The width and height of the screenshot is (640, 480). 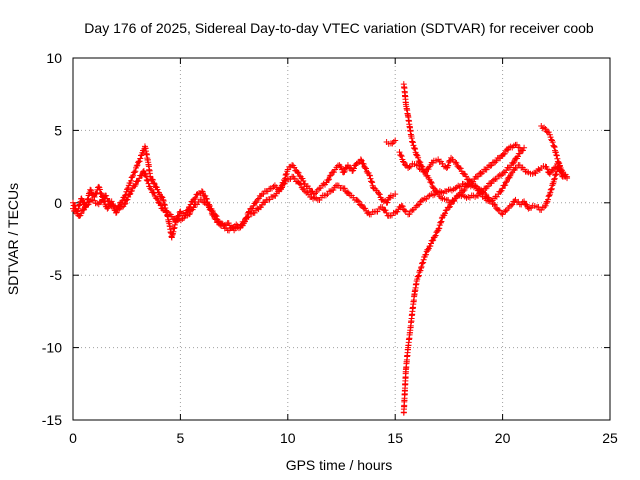 What do you see at coordinates (288, 438) in the screenshot?
I see `x-tick-label: 10` at bounding box center [288, 438].